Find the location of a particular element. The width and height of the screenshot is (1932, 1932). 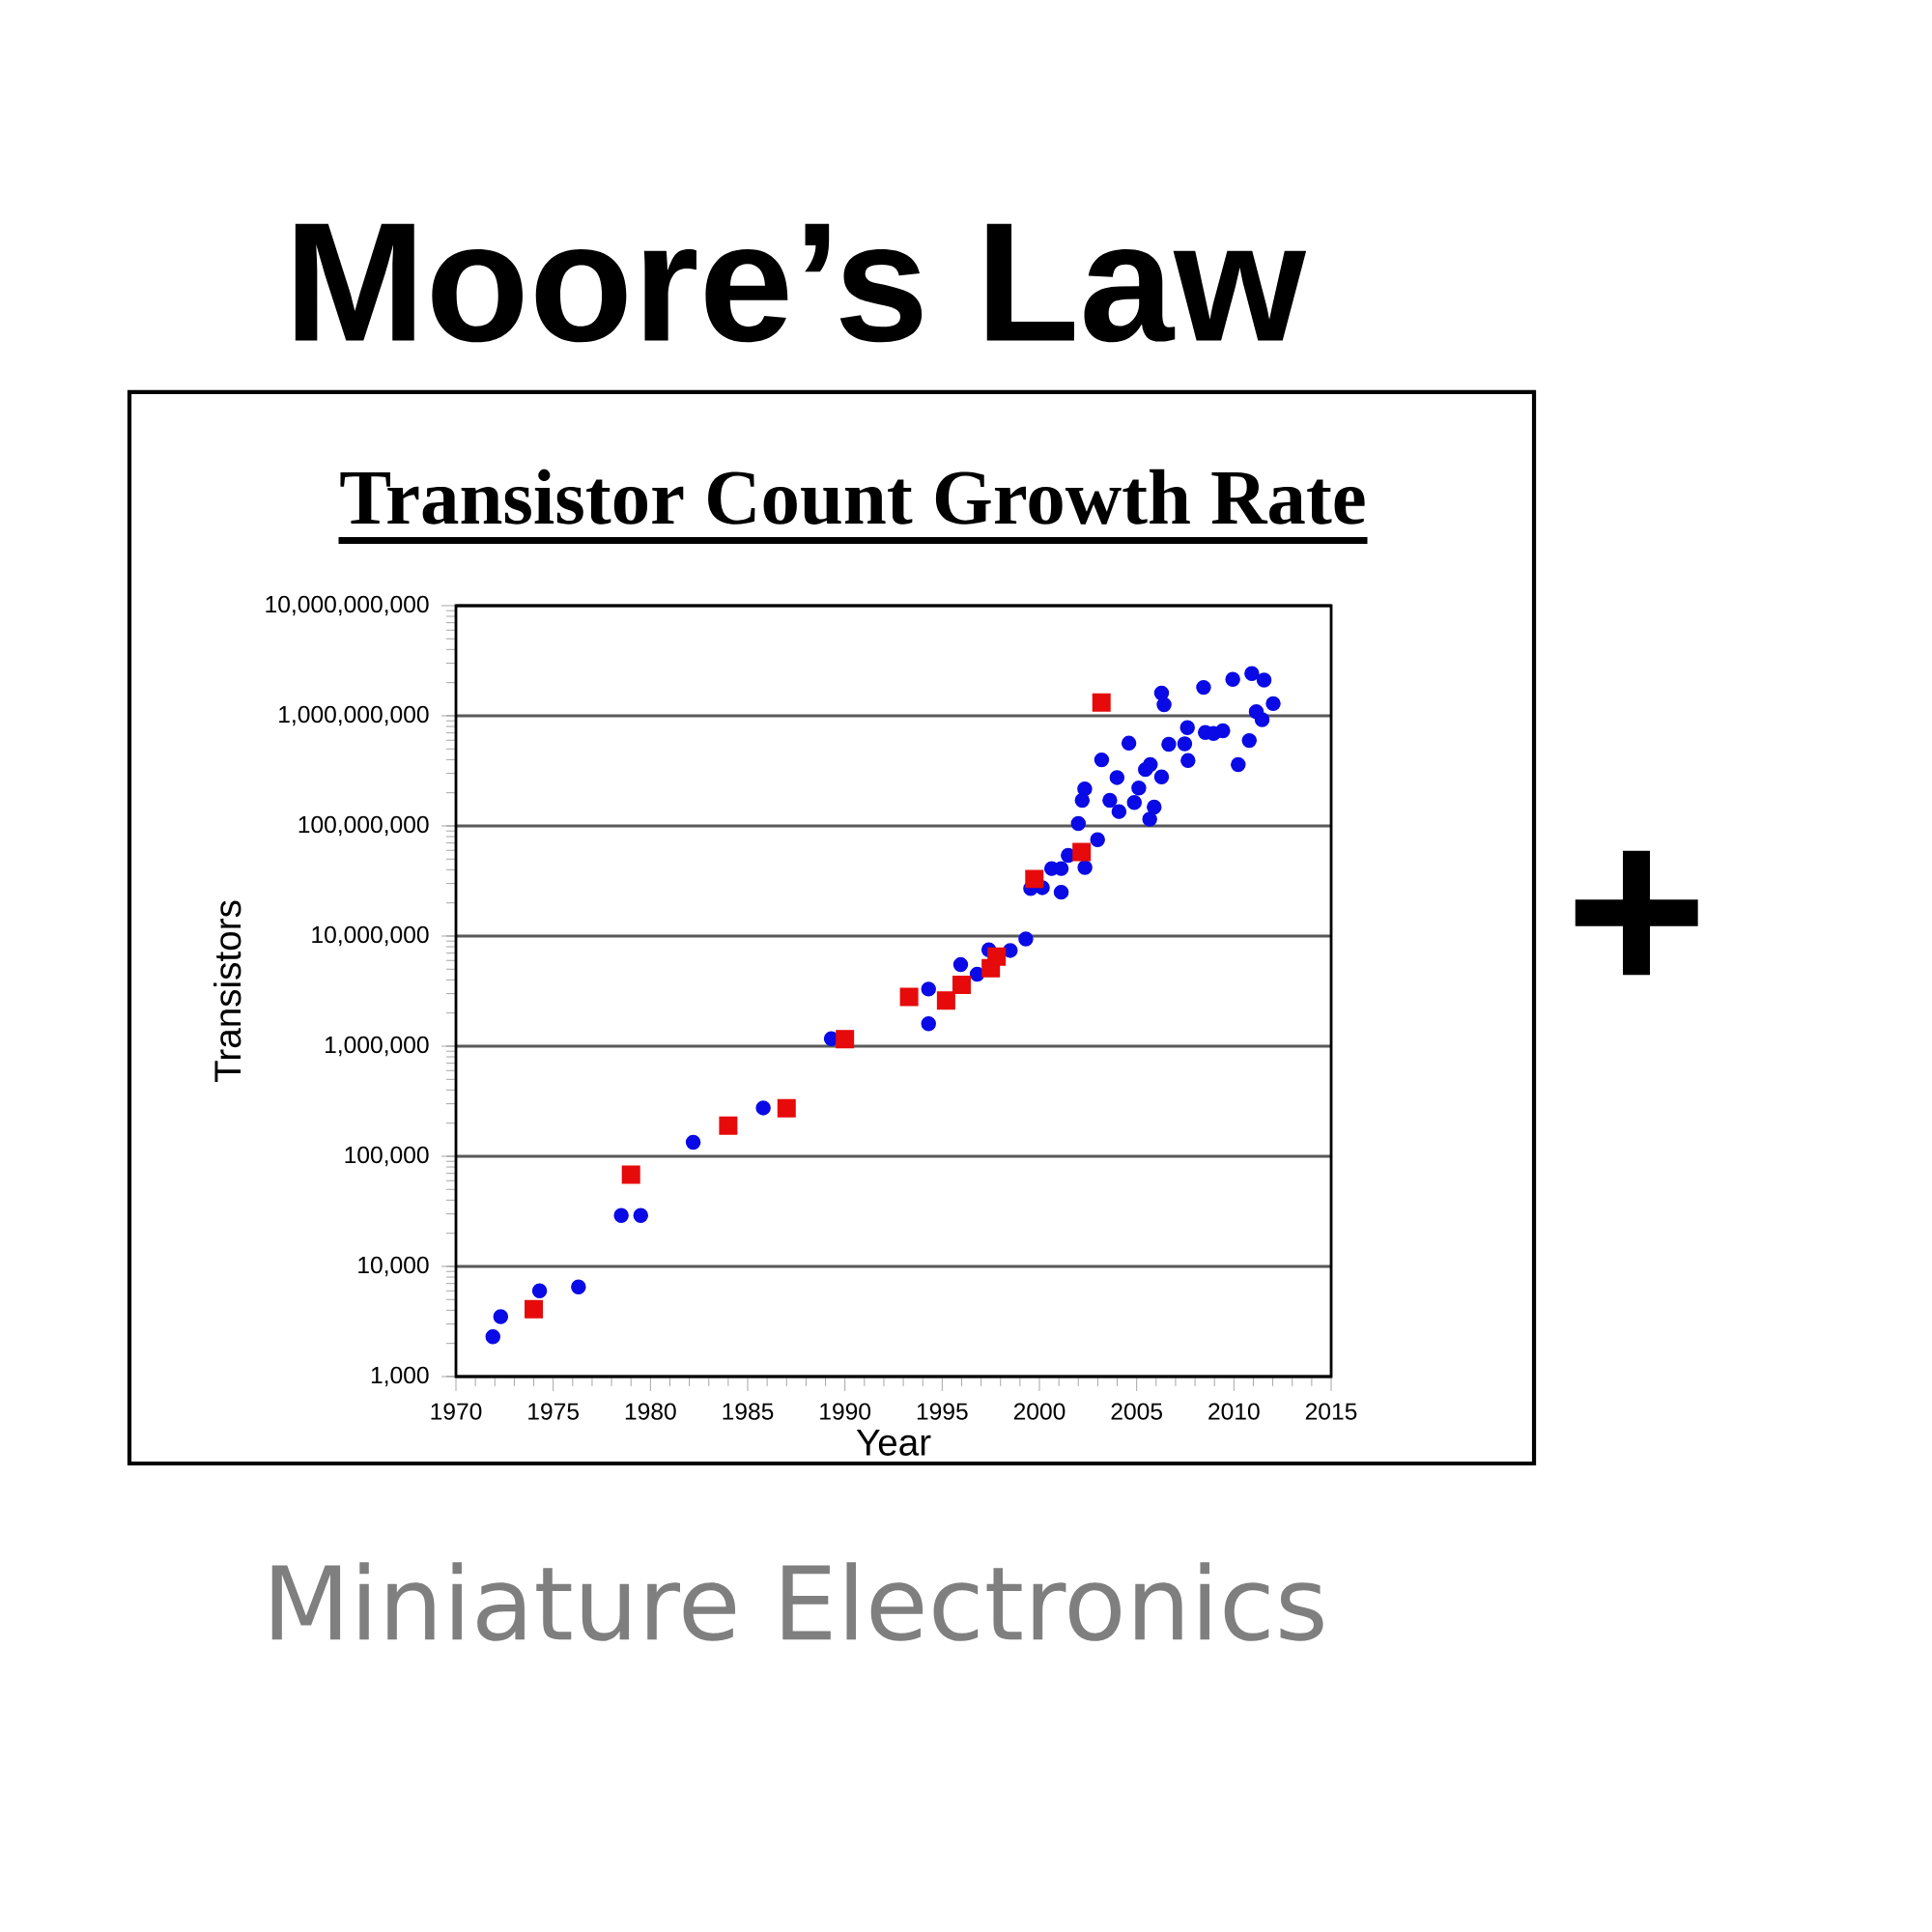

y-tick-label: 100,000 is located at coordinates (387, 1156).